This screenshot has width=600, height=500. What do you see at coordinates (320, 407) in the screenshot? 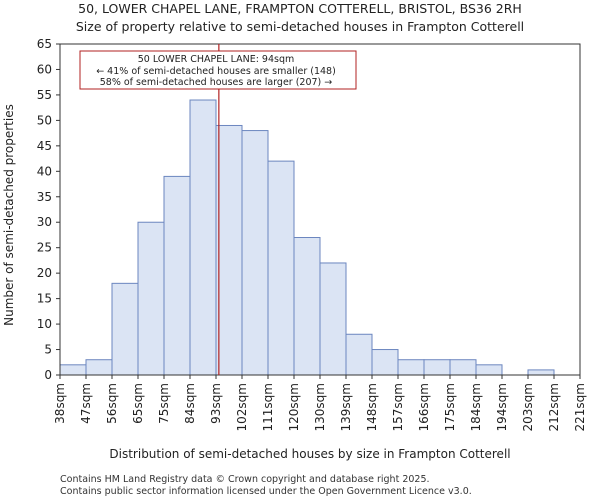
I see `x-tick-label: 130sqm` at bounding box center [320, 407].